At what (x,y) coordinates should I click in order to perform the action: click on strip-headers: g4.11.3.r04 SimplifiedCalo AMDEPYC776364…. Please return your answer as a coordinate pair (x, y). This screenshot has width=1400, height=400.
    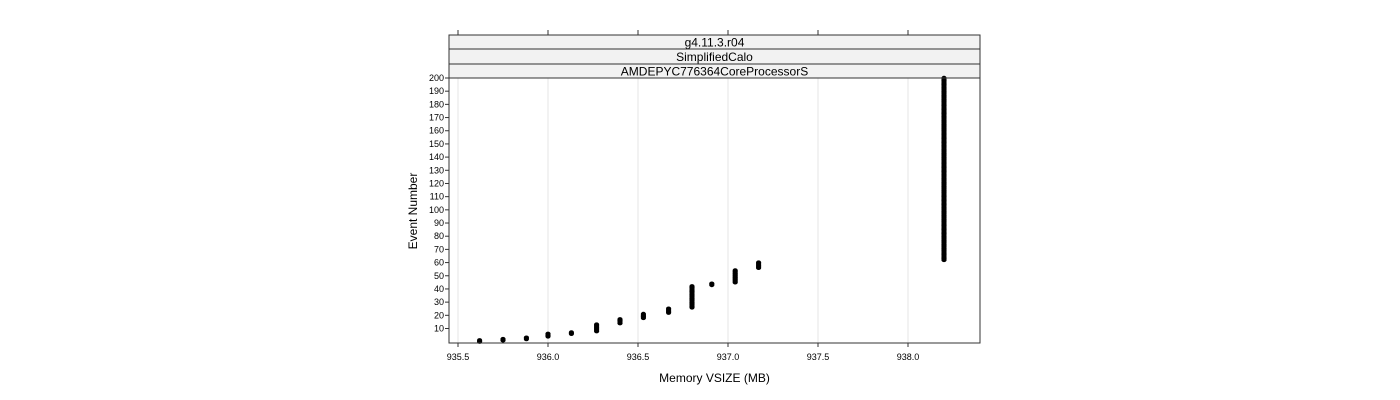
    Looking at the image, I should click on (714, 56).